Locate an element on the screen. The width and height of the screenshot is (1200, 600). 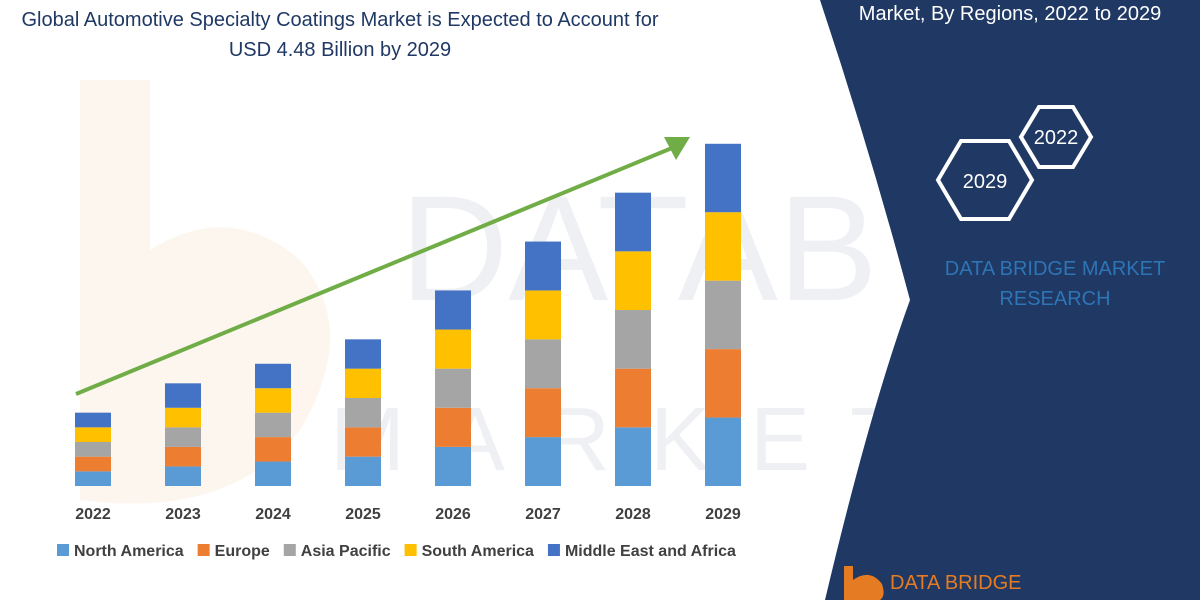
trend-arrow-head-icon is located at coordinates (677, 148).